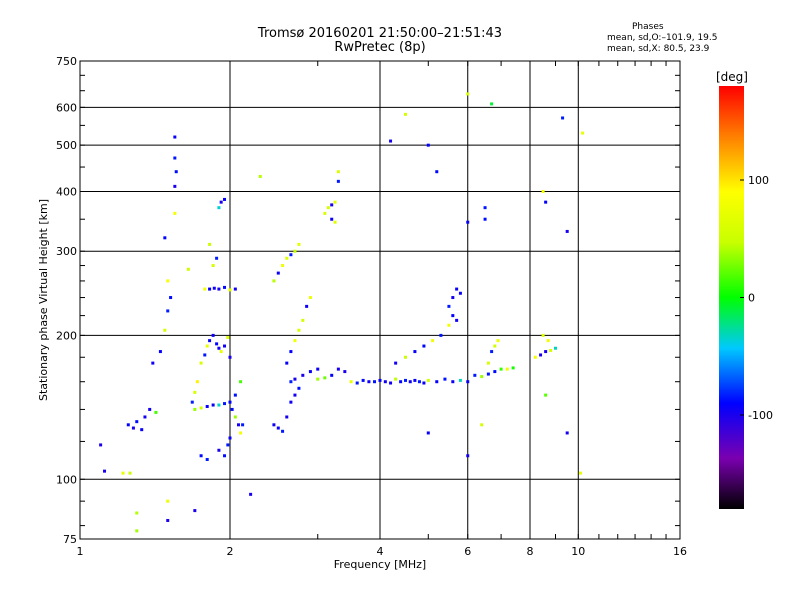  I want to click on y-tick-label: 300, so click(66, 251).